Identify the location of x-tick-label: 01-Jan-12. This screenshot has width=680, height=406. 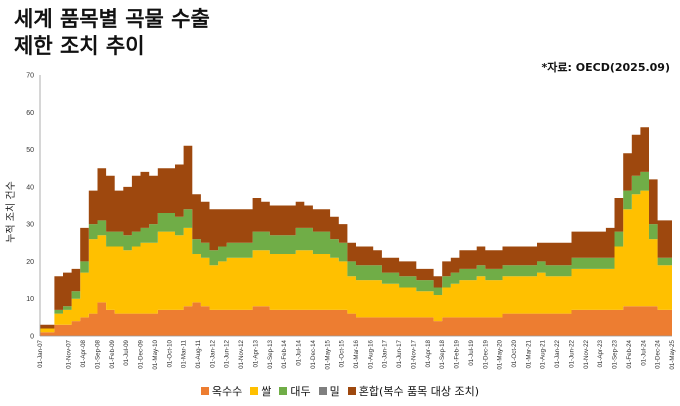
(212, 353).